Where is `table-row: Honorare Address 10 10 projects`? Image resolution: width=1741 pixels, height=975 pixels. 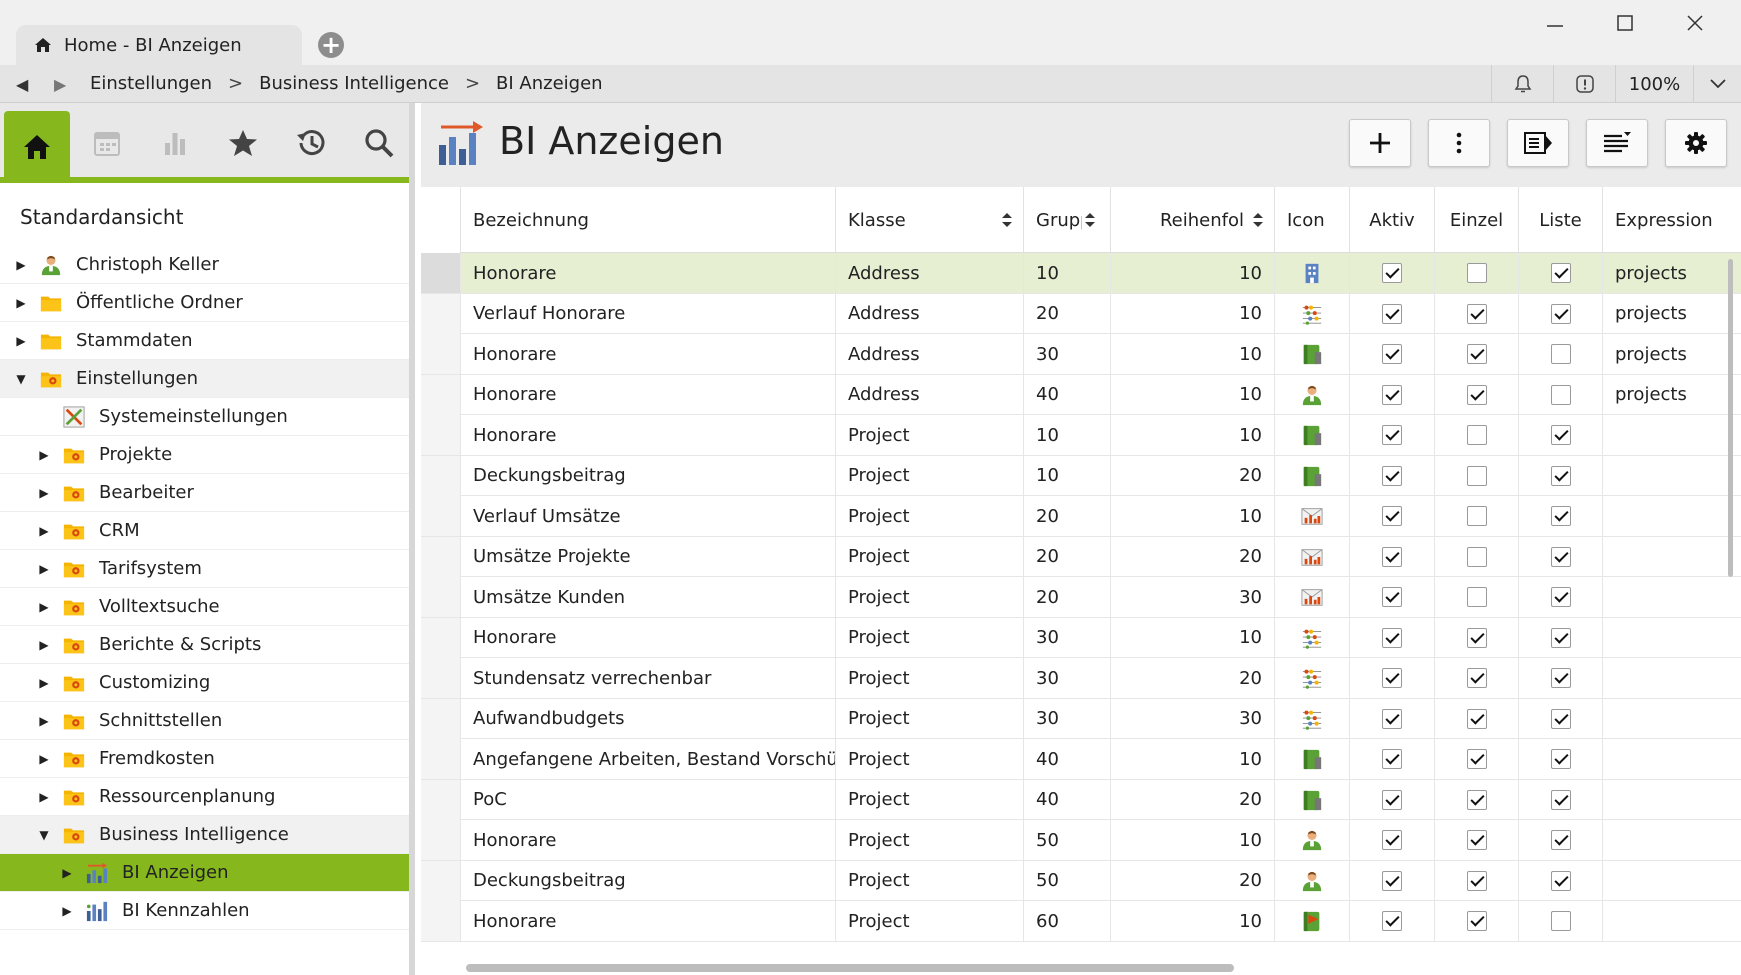 table-row: Honorare Address 10 10 projects is located at coordinates (1081, 273).